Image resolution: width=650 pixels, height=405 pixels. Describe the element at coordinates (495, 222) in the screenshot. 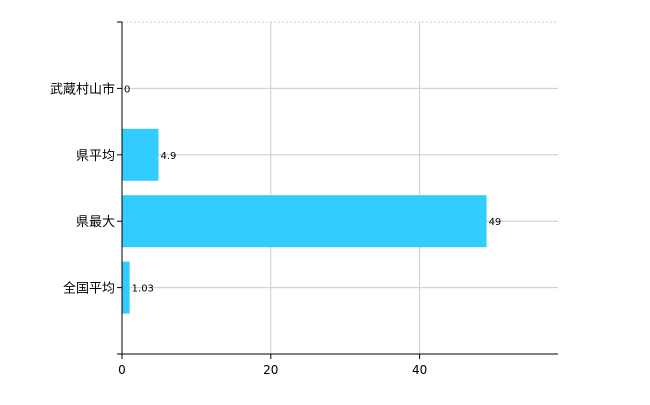

I see `data-label-2: 49` at that location.